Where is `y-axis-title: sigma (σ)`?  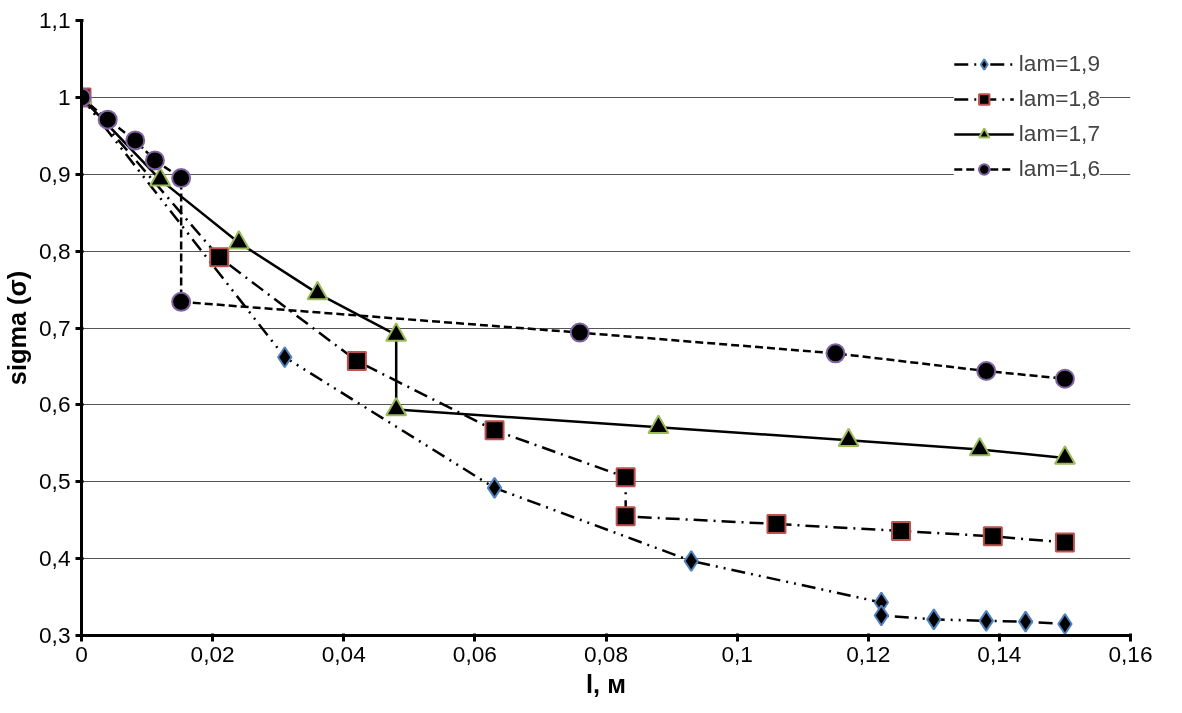
y-axis-title: sigma (σ) is located at coordinates (17, 328).